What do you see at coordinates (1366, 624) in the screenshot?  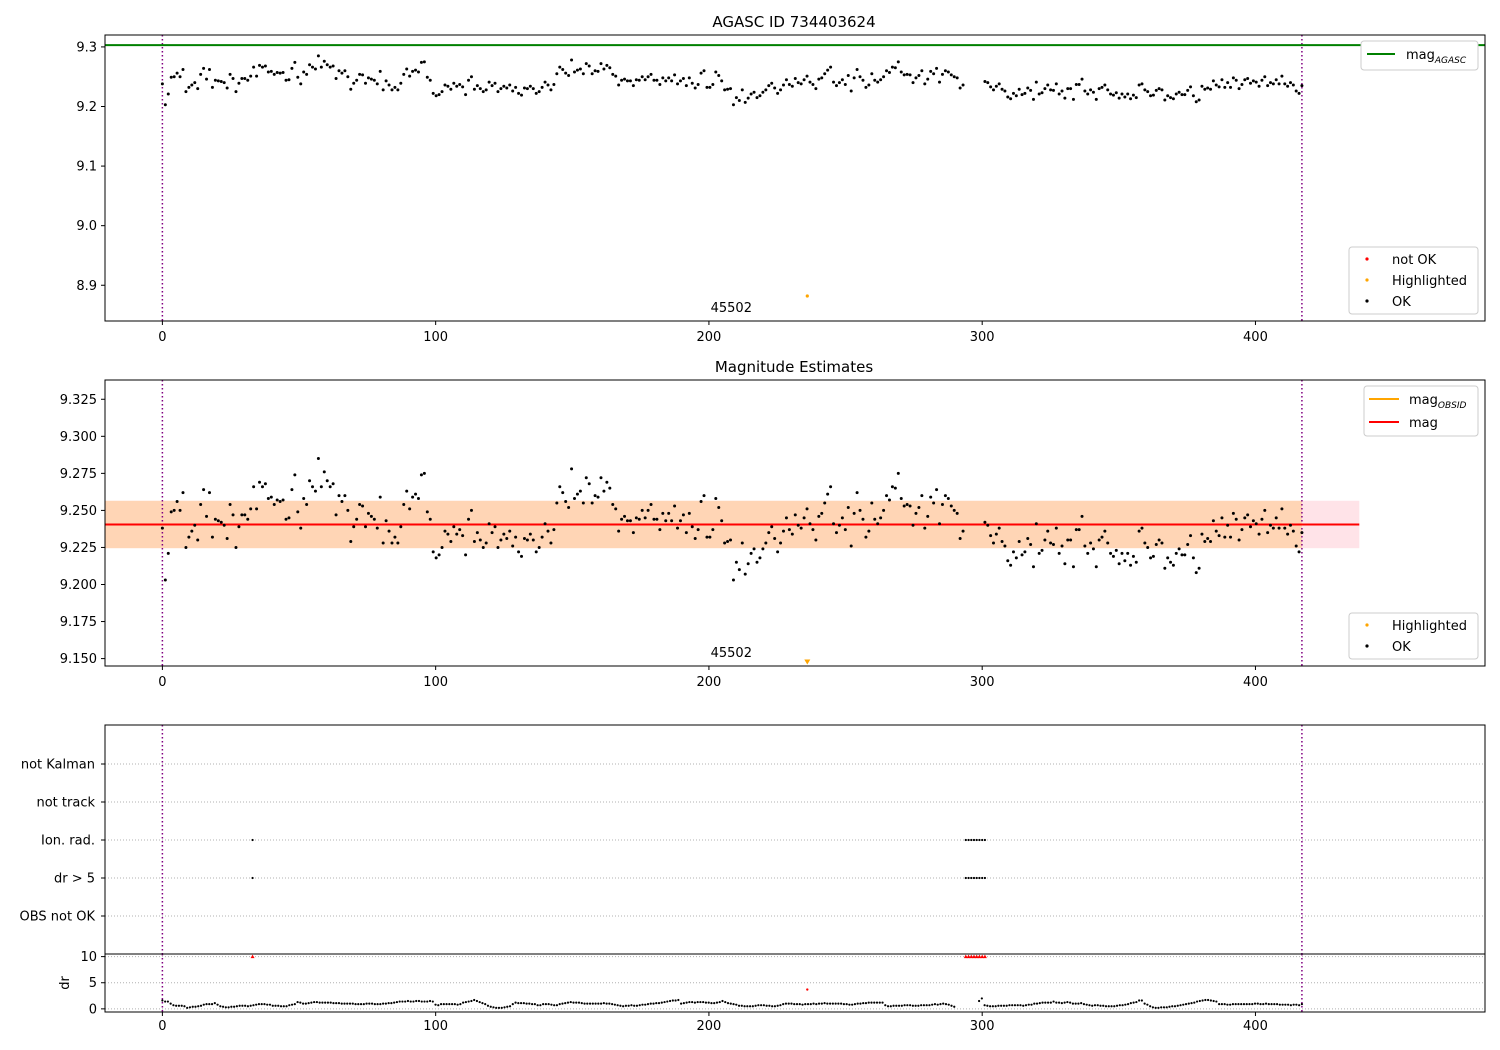 I see `legend-marker-highlighted` at bounding box center [1366, 624].